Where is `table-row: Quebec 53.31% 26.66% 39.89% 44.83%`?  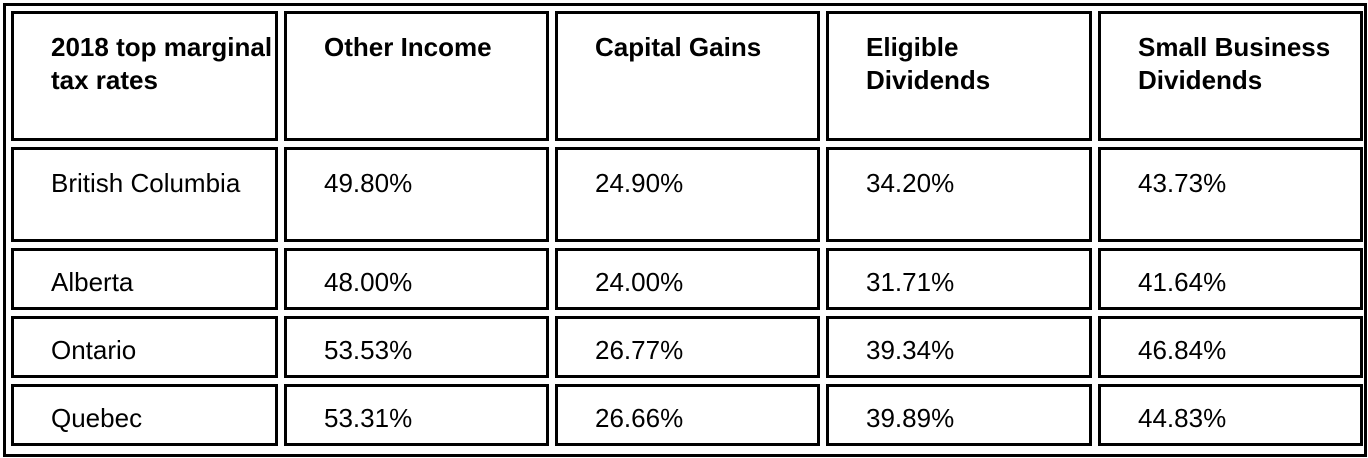 table-row: Quebec 53.31% 26.66% 39.89% 44.83% is located at coordinates (687, 415).